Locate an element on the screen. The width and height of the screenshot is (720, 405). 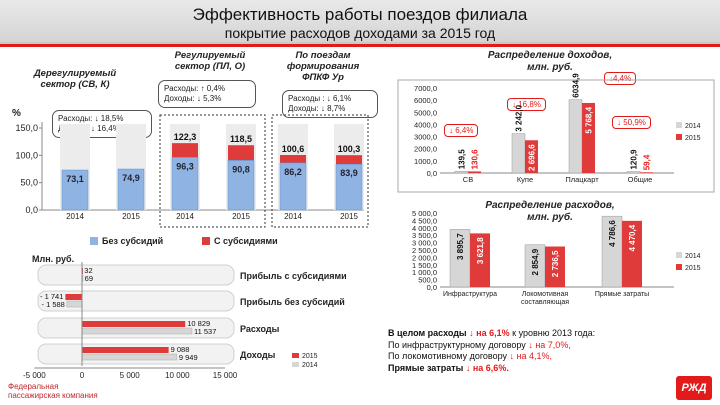
c2-row-label: Расходы is located at coordinates (260, 329).